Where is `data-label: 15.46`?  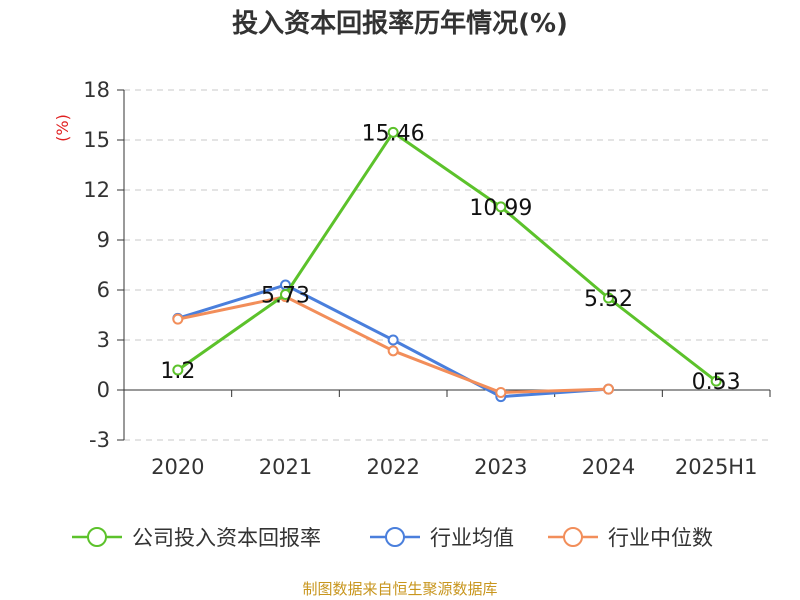
data-label: 15.46 is located at coordinates (393, 133).